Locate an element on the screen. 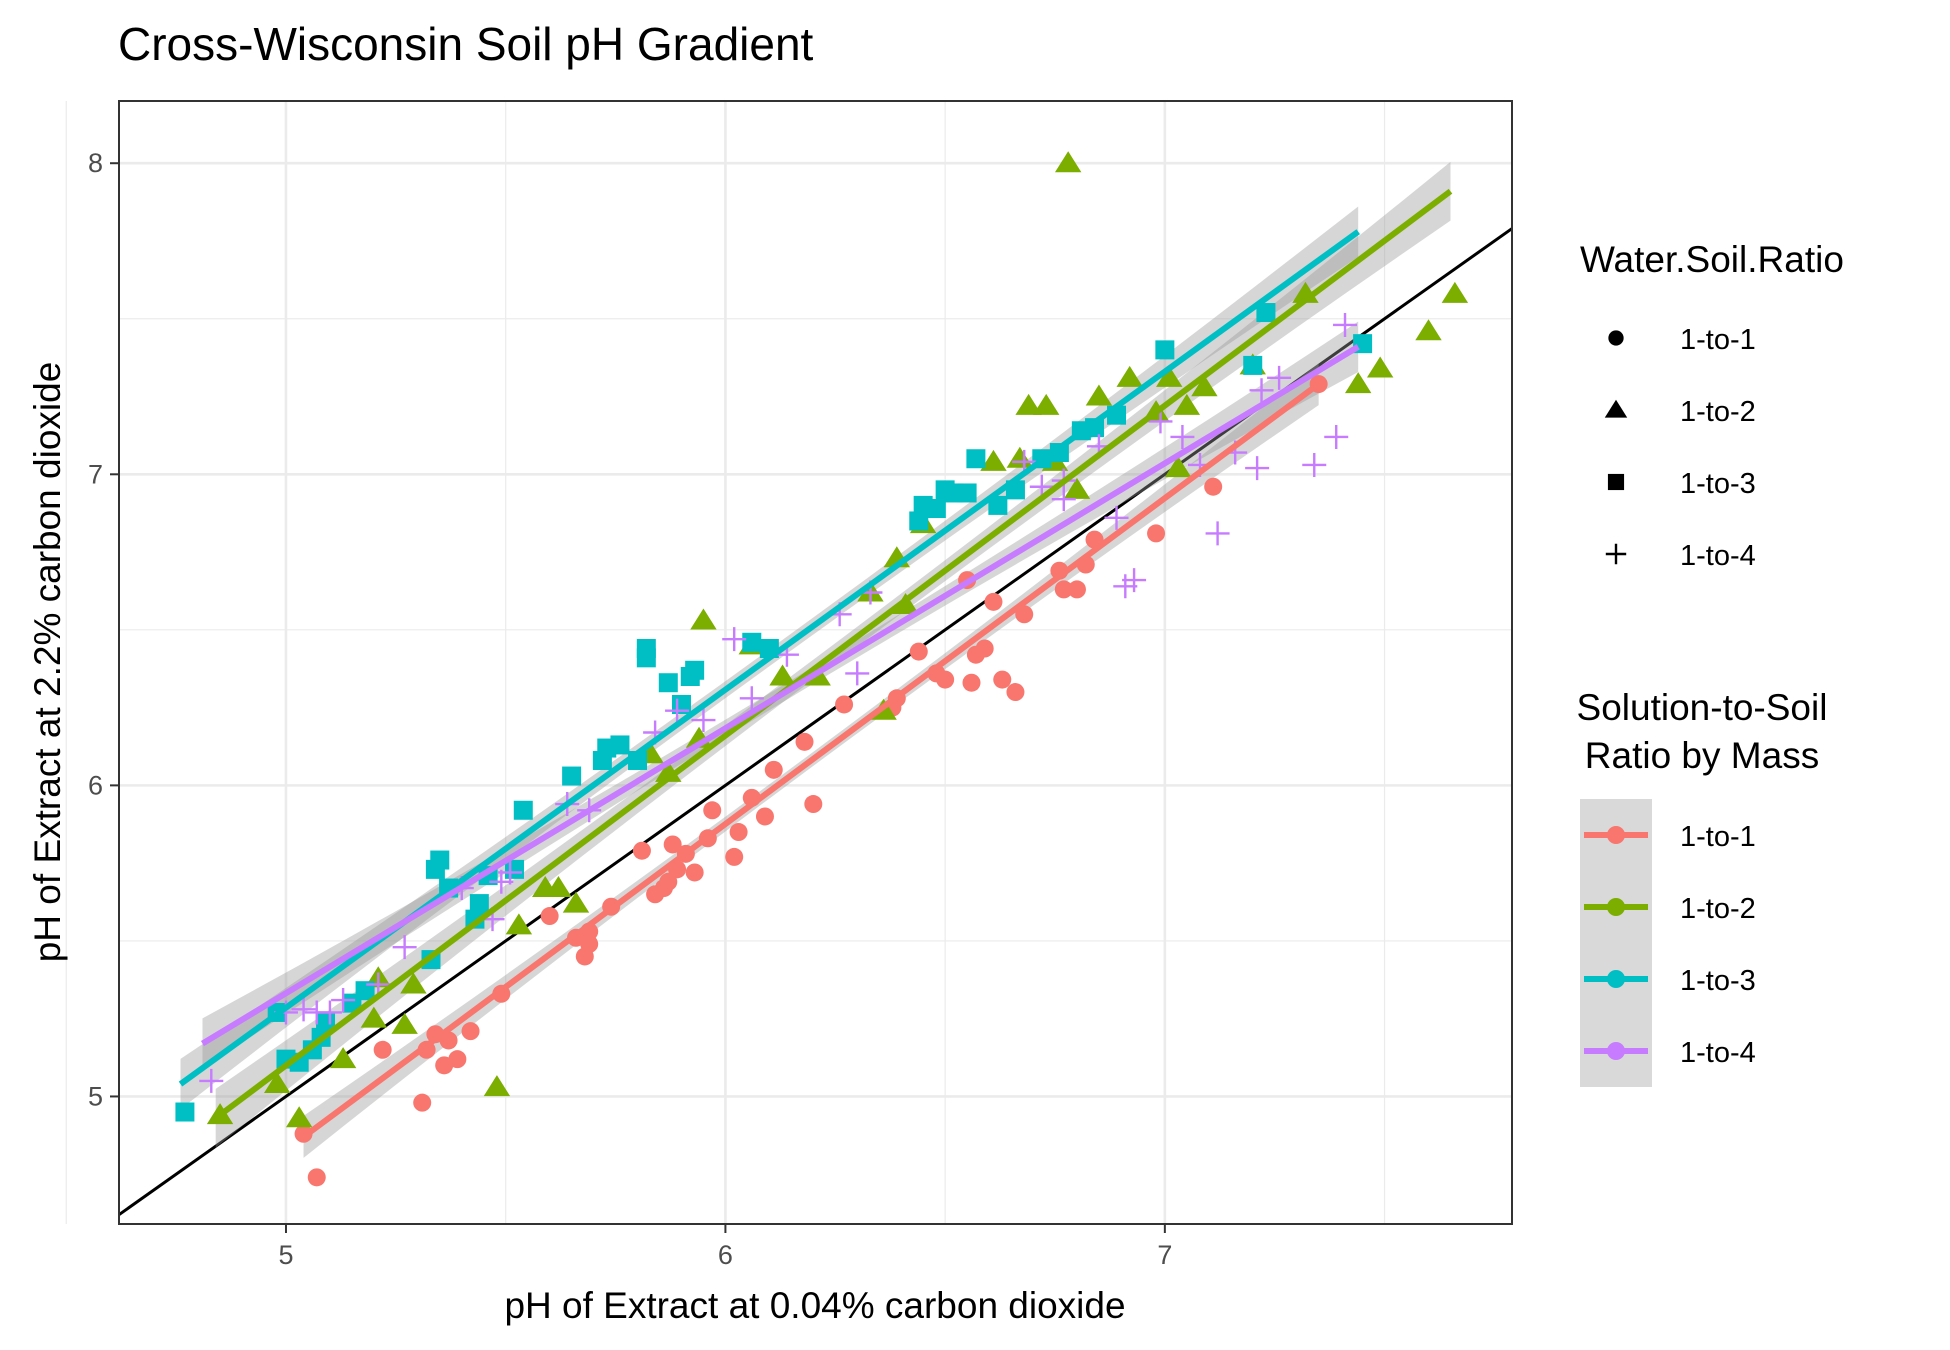 The width and height of the screenshot is (1950, 1350). shape-legend-title: Water.Soil.Ratio is located at coordinates (1712, 259).